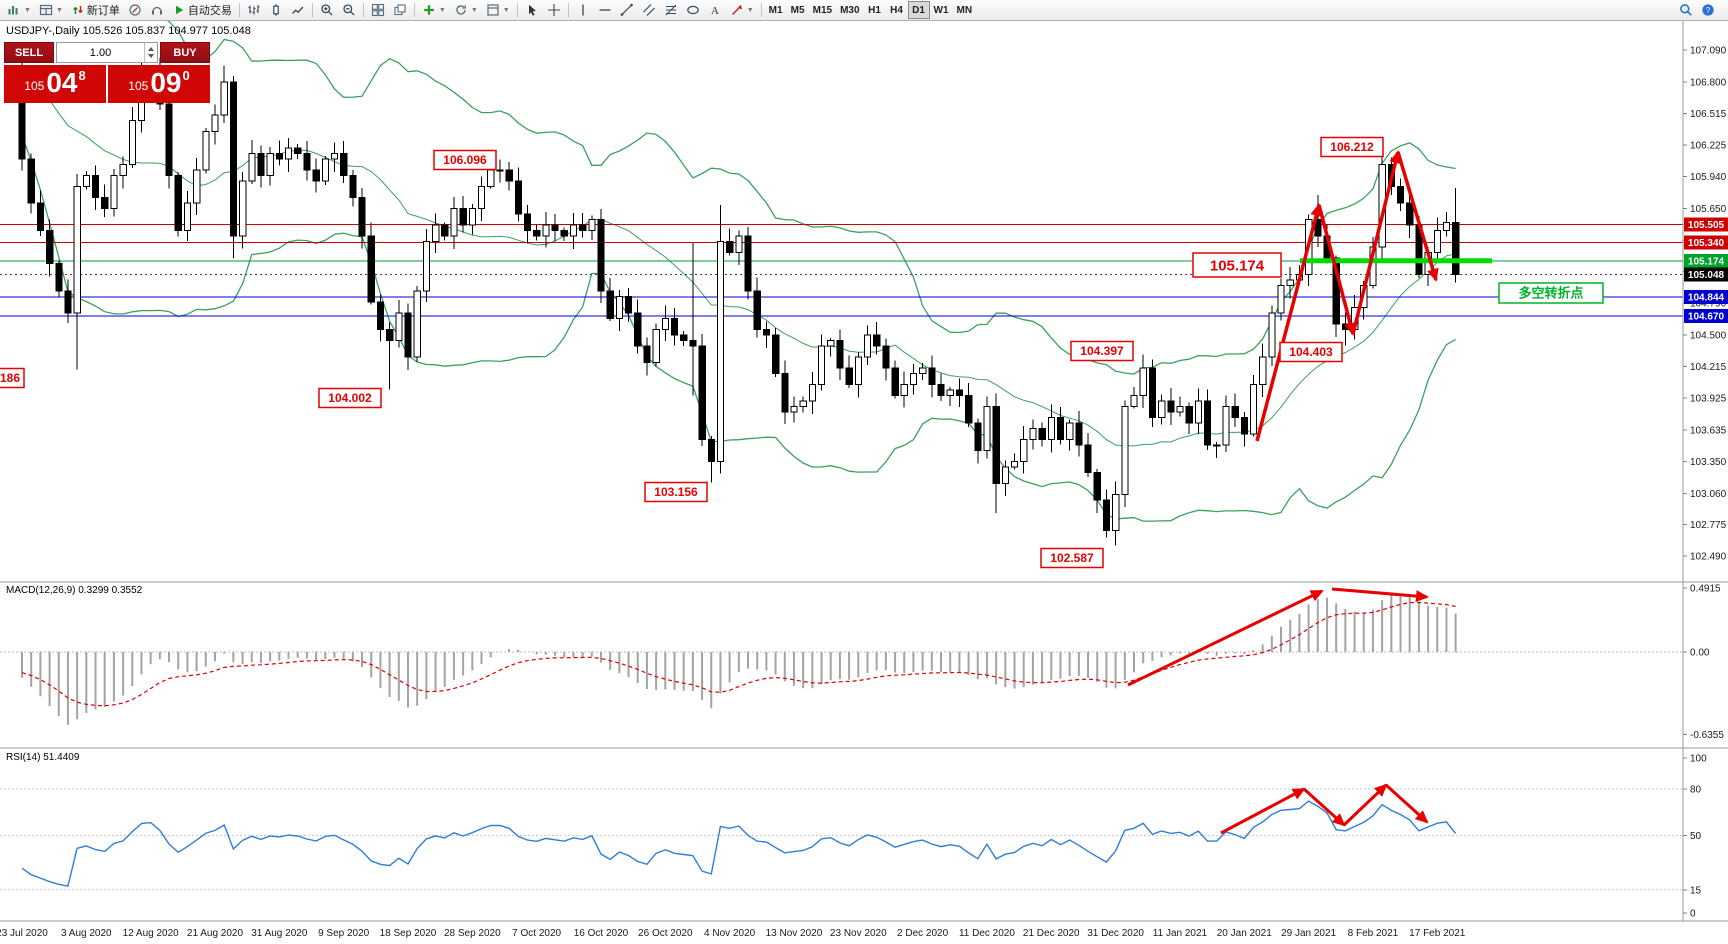 Image resolution: width=1728 pixels, height=944 pixels. Describe the element at coordinates (1308, 933) in the screenshot. I see `time-axis-label: 29 Jan 2021` at that location.